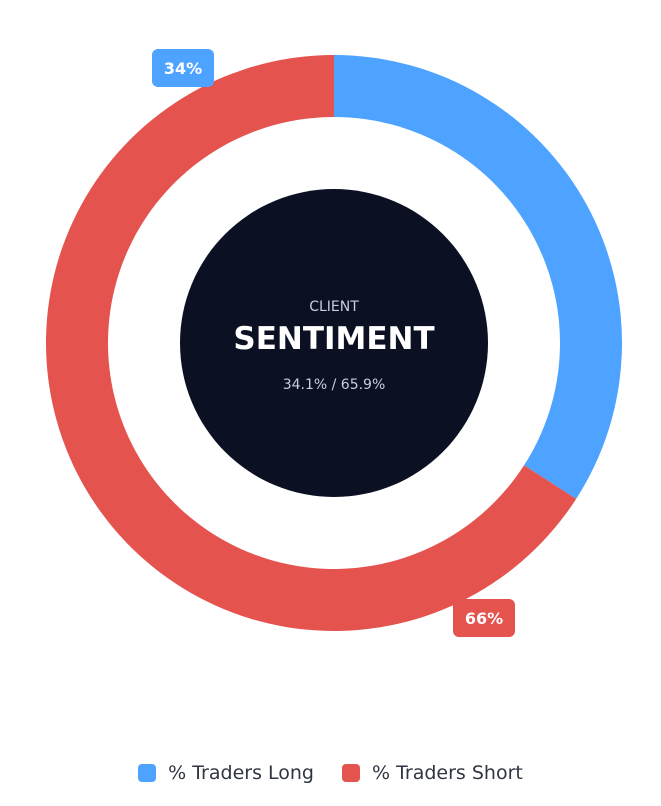 The height and width of the screenshot is (806, 661). What do you see at coordinates (334, 307) in the screenshot?
I see `center-small-label: CLIENT` at bounding box center [334, 307].